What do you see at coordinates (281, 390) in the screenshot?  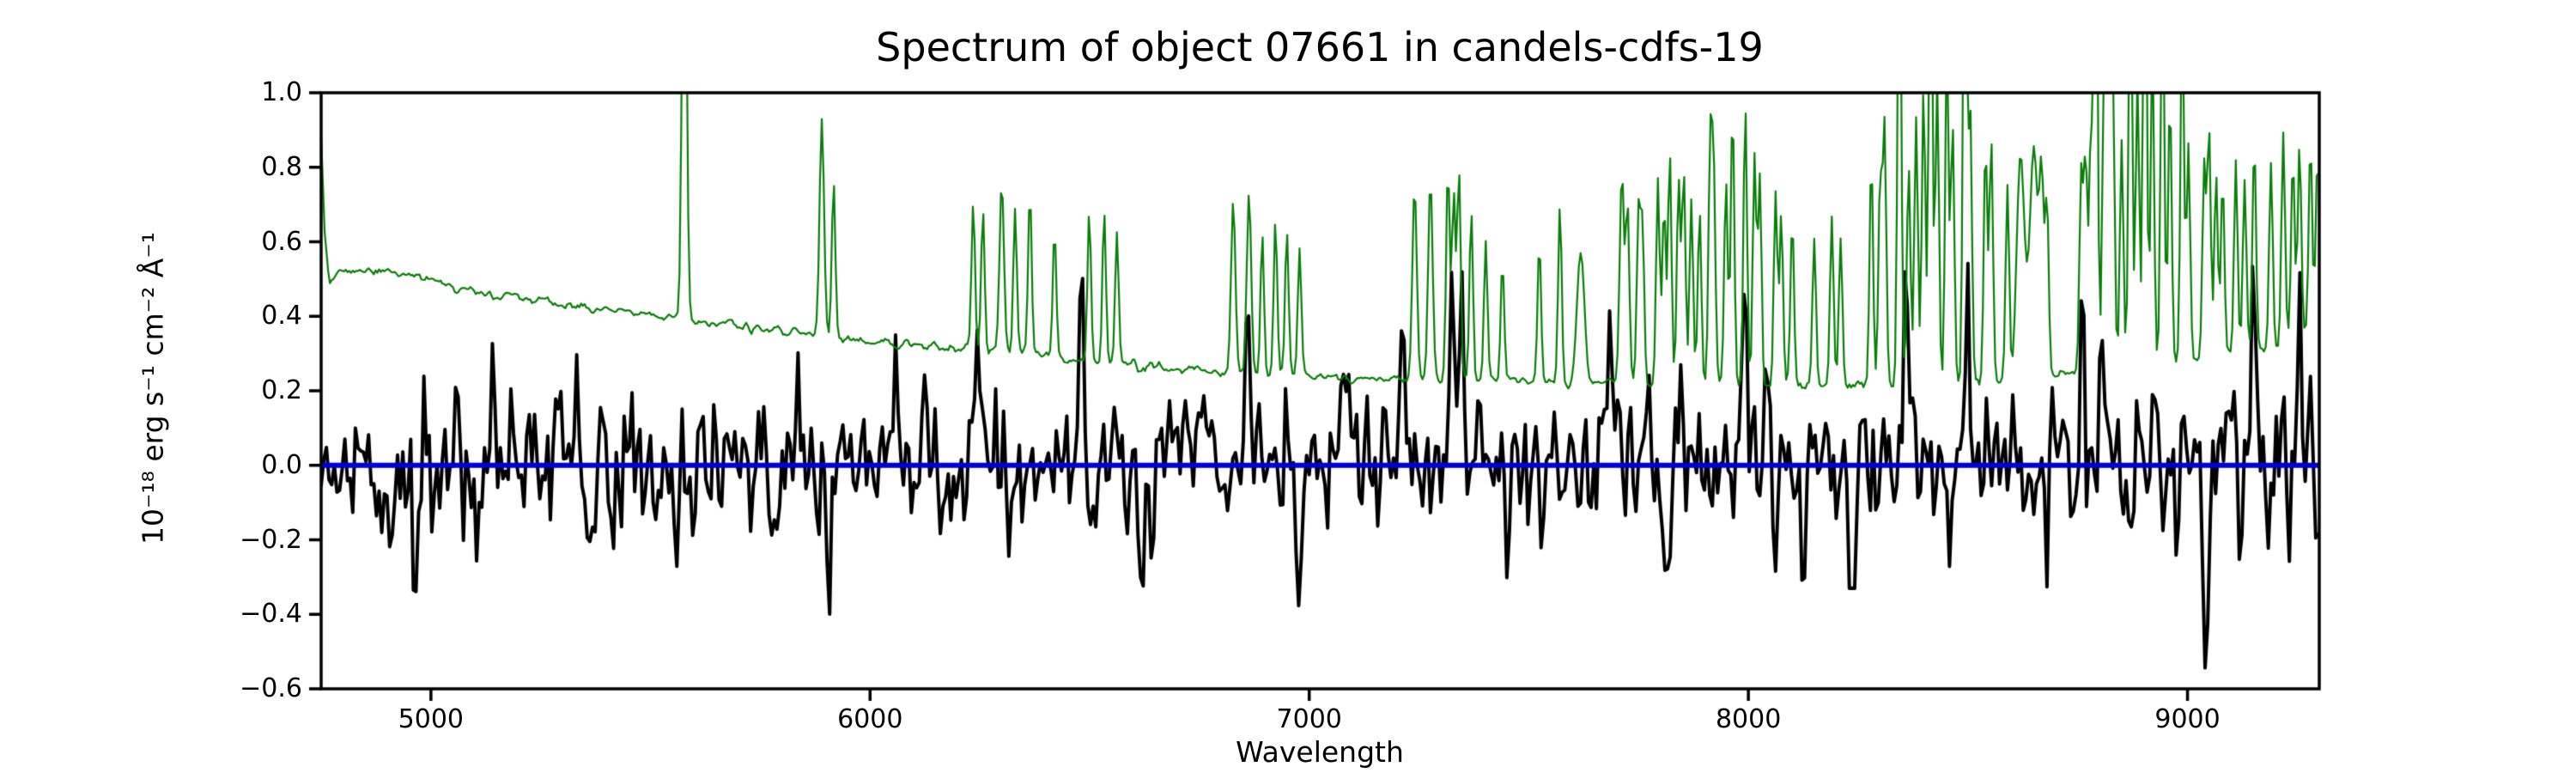 I see `y-tick-label: 0.2` at bounding box center [281, 390].